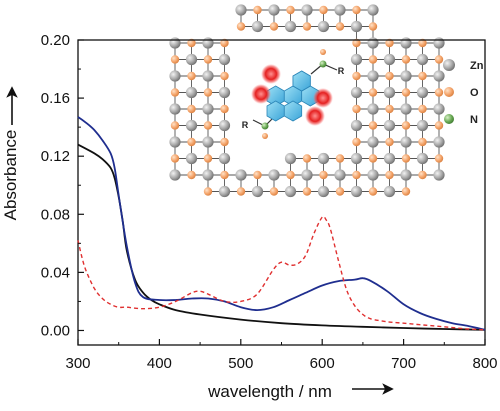 Image resolution: width=500 pixels, height=411 pixels. Describe the element at coordinates (477, 66) in the screenshot. I see `legend-label: Zn` at that location.